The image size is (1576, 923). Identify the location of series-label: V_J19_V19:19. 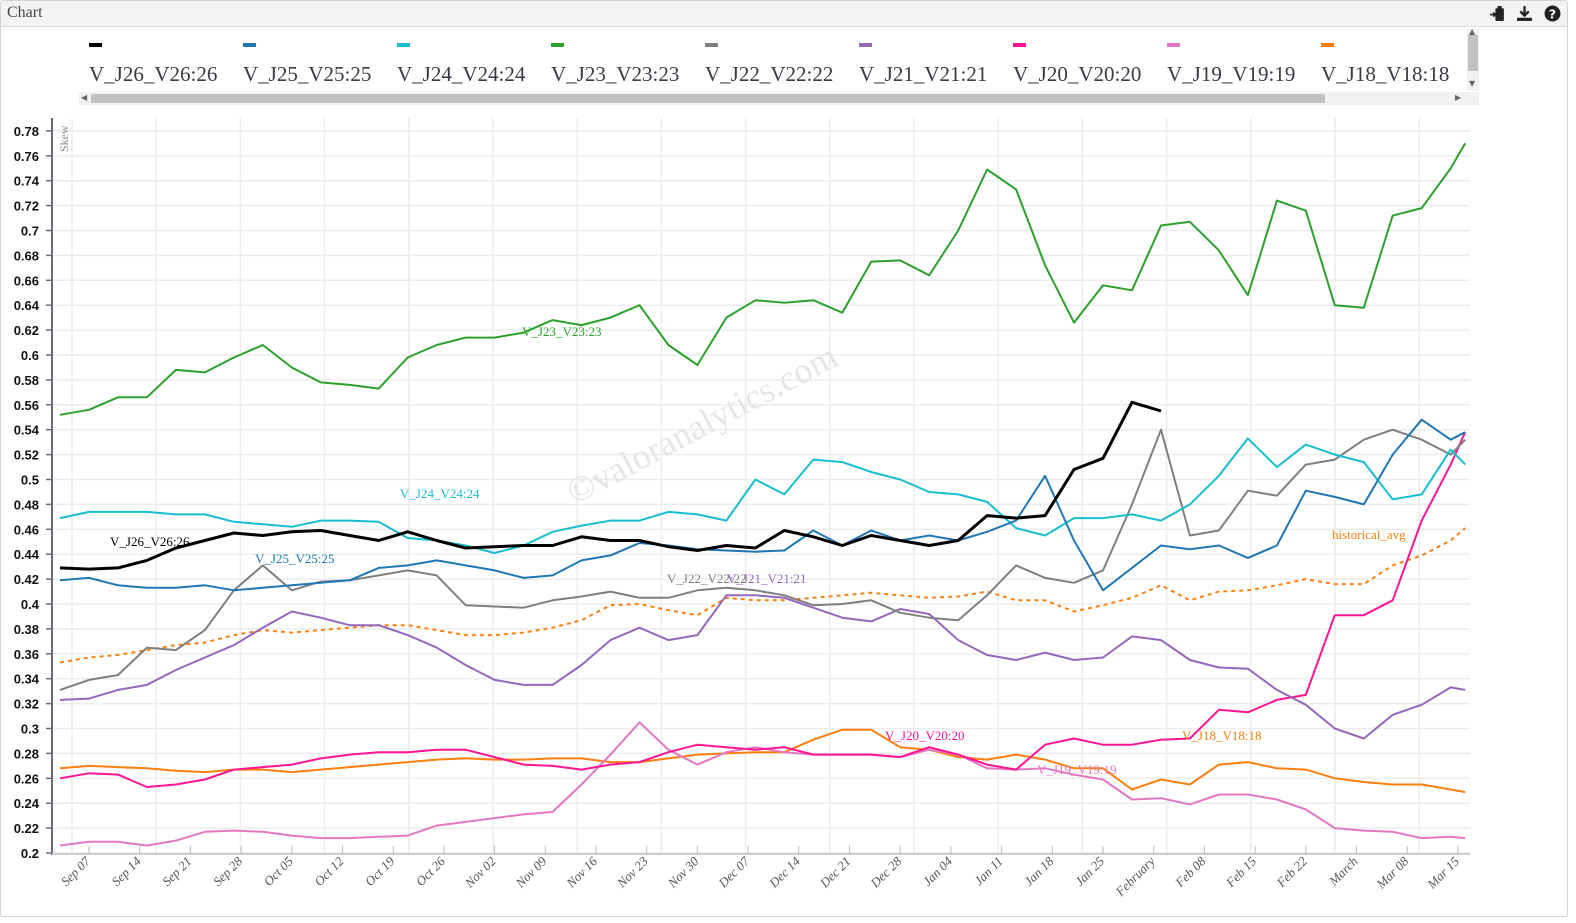
(1076, 769).